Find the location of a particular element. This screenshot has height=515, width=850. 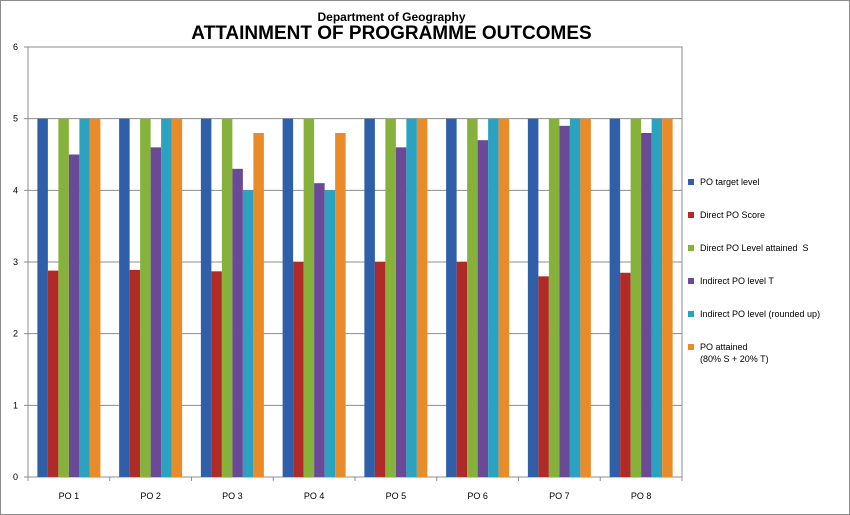

legend-label: Indirect PO level (rounded up) is located at coordinates (760, 314).